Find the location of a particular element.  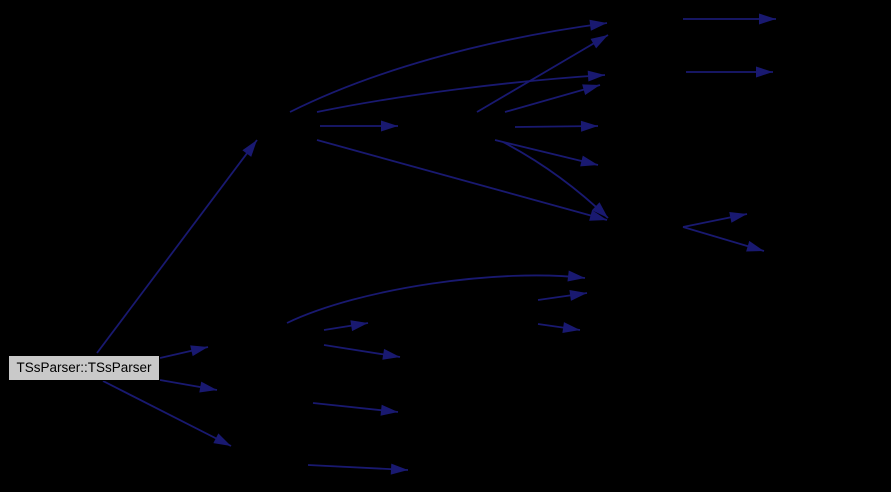

edge-m1-to-n8 is located at coordinates (436, 299).